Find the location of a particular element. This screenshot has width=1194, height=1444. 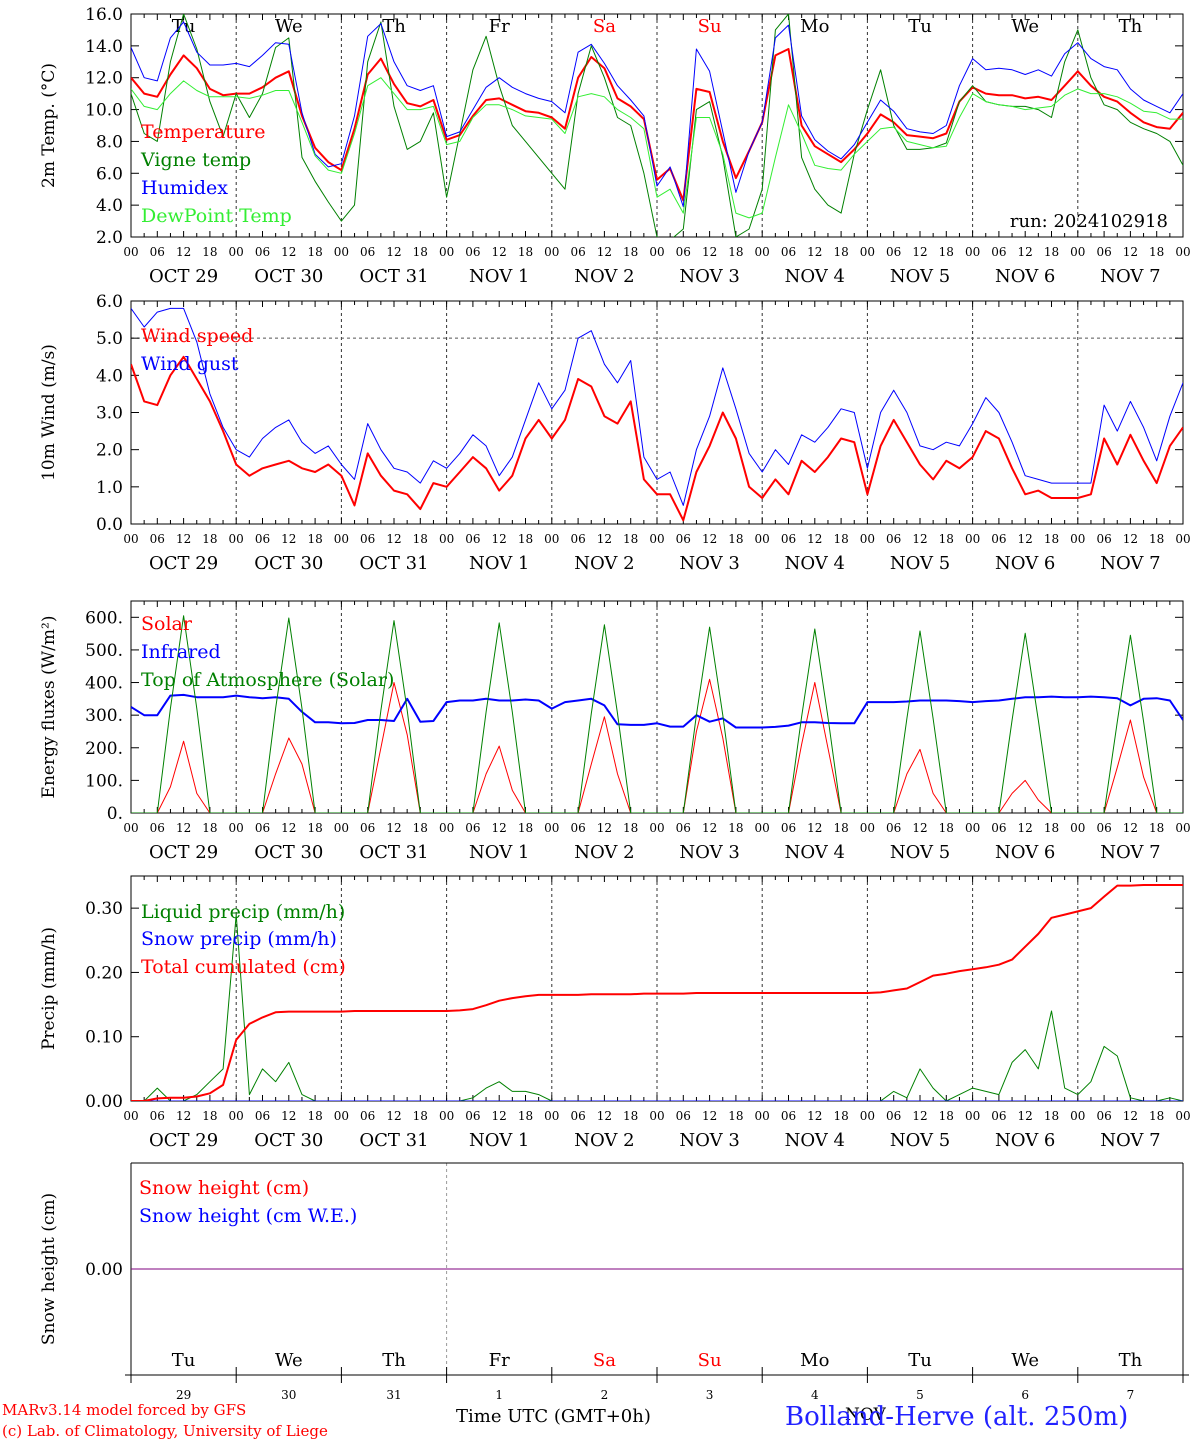

y-tick-label: 16.0 is located at coordinates (104, 15).